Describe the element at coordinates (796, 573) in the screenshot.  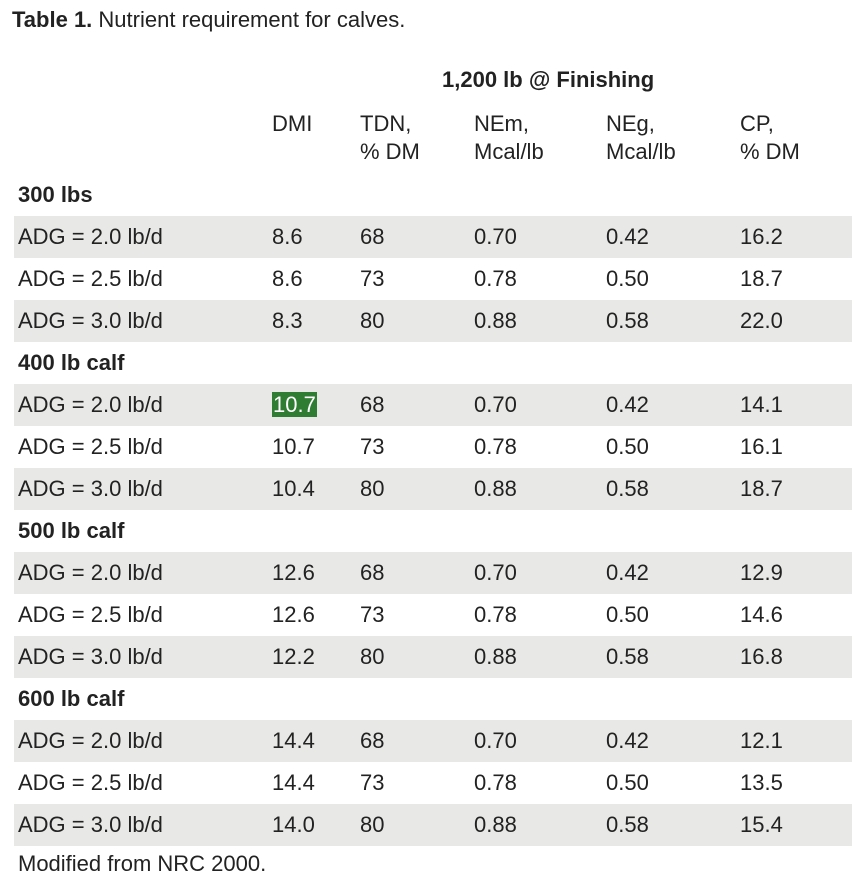
I see `cell-cp: 12.9` at that location.